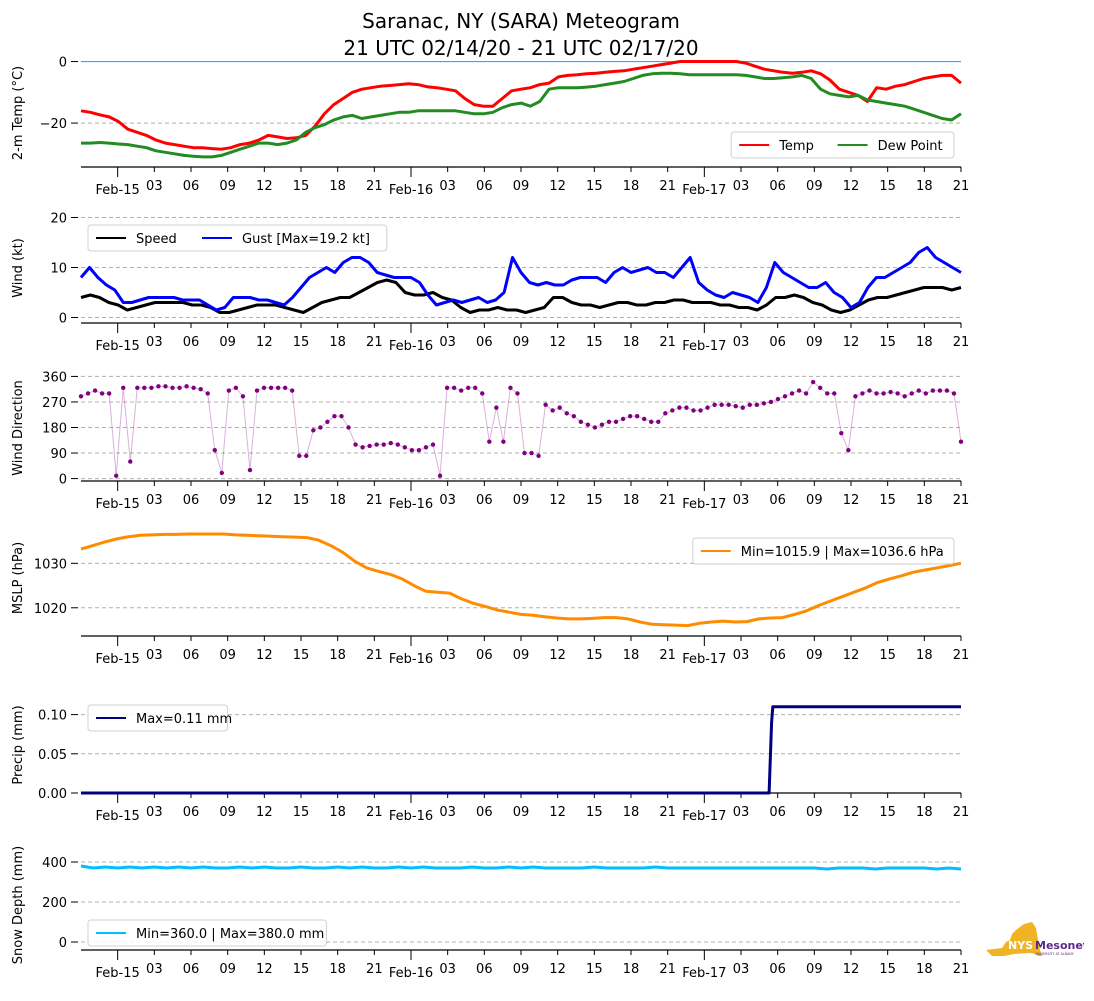 The height and width of the screenshot is (1001, 1094). I want to click on x-tick-label-date: Feb-17, so click(704, 973).